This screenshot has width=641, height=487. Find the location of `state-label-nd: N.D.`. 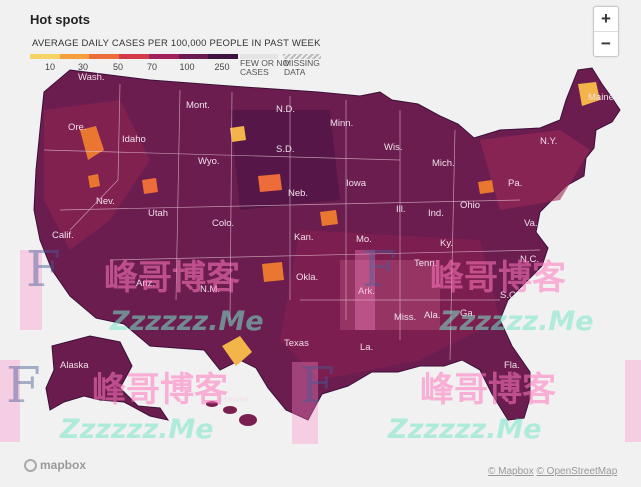

state-label-nd: N.D. is located at coordinates (285, 109).